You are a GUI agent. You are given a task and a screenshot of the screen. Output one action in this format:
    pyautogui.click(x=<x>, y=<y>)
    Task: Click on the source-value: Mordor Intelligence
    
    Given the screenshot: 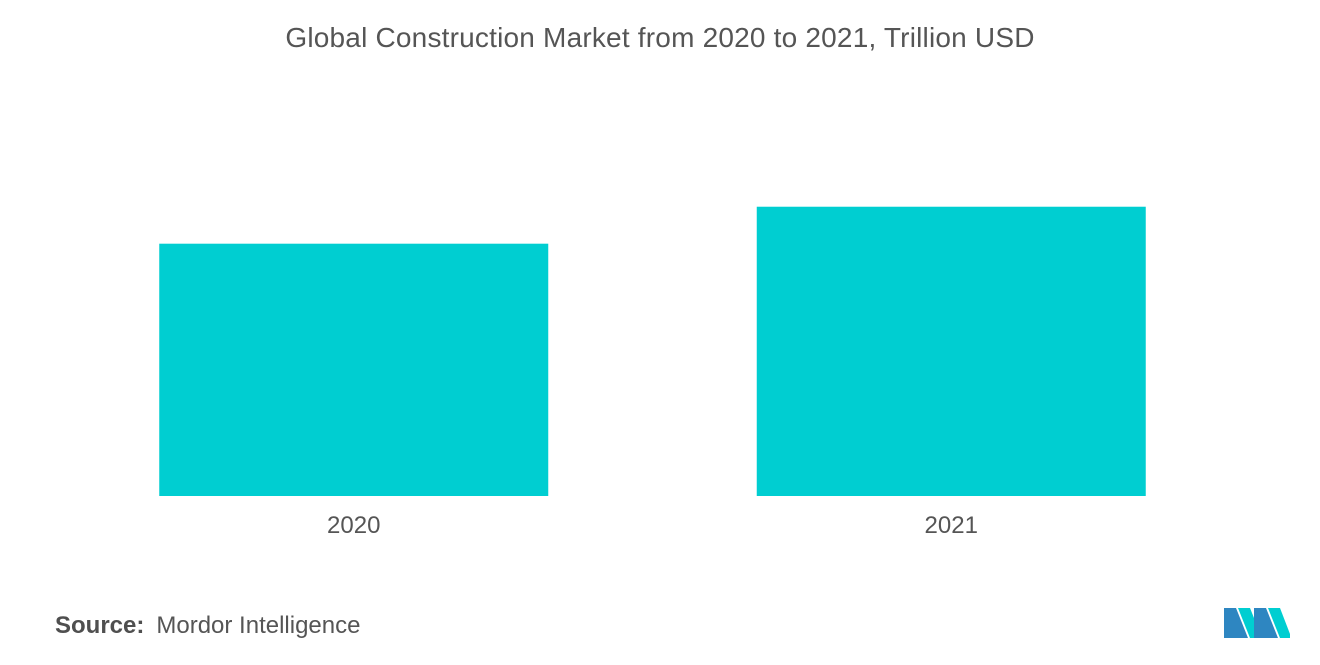 What is the action you would take?
    pyautogui.click(x=258, y=625)
    